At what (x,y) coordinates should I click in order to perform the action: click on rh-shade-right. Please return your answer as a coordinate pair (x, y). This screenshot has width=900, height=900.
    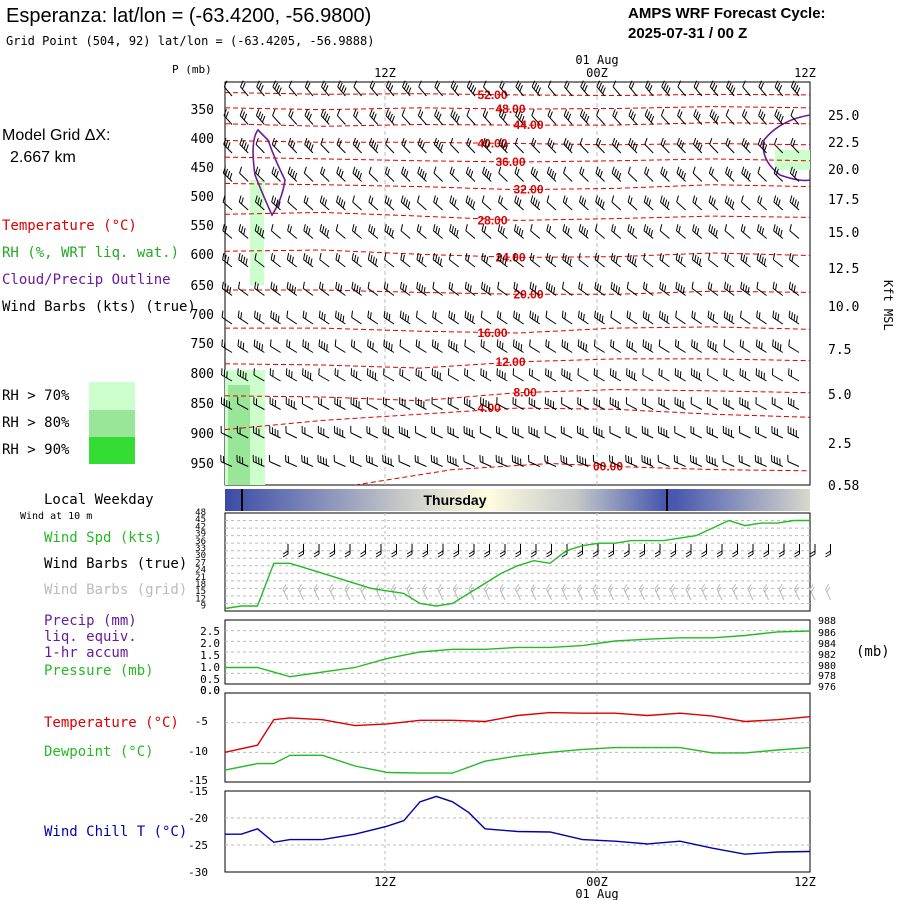
    Looking at the image, I should click on (792, 160).